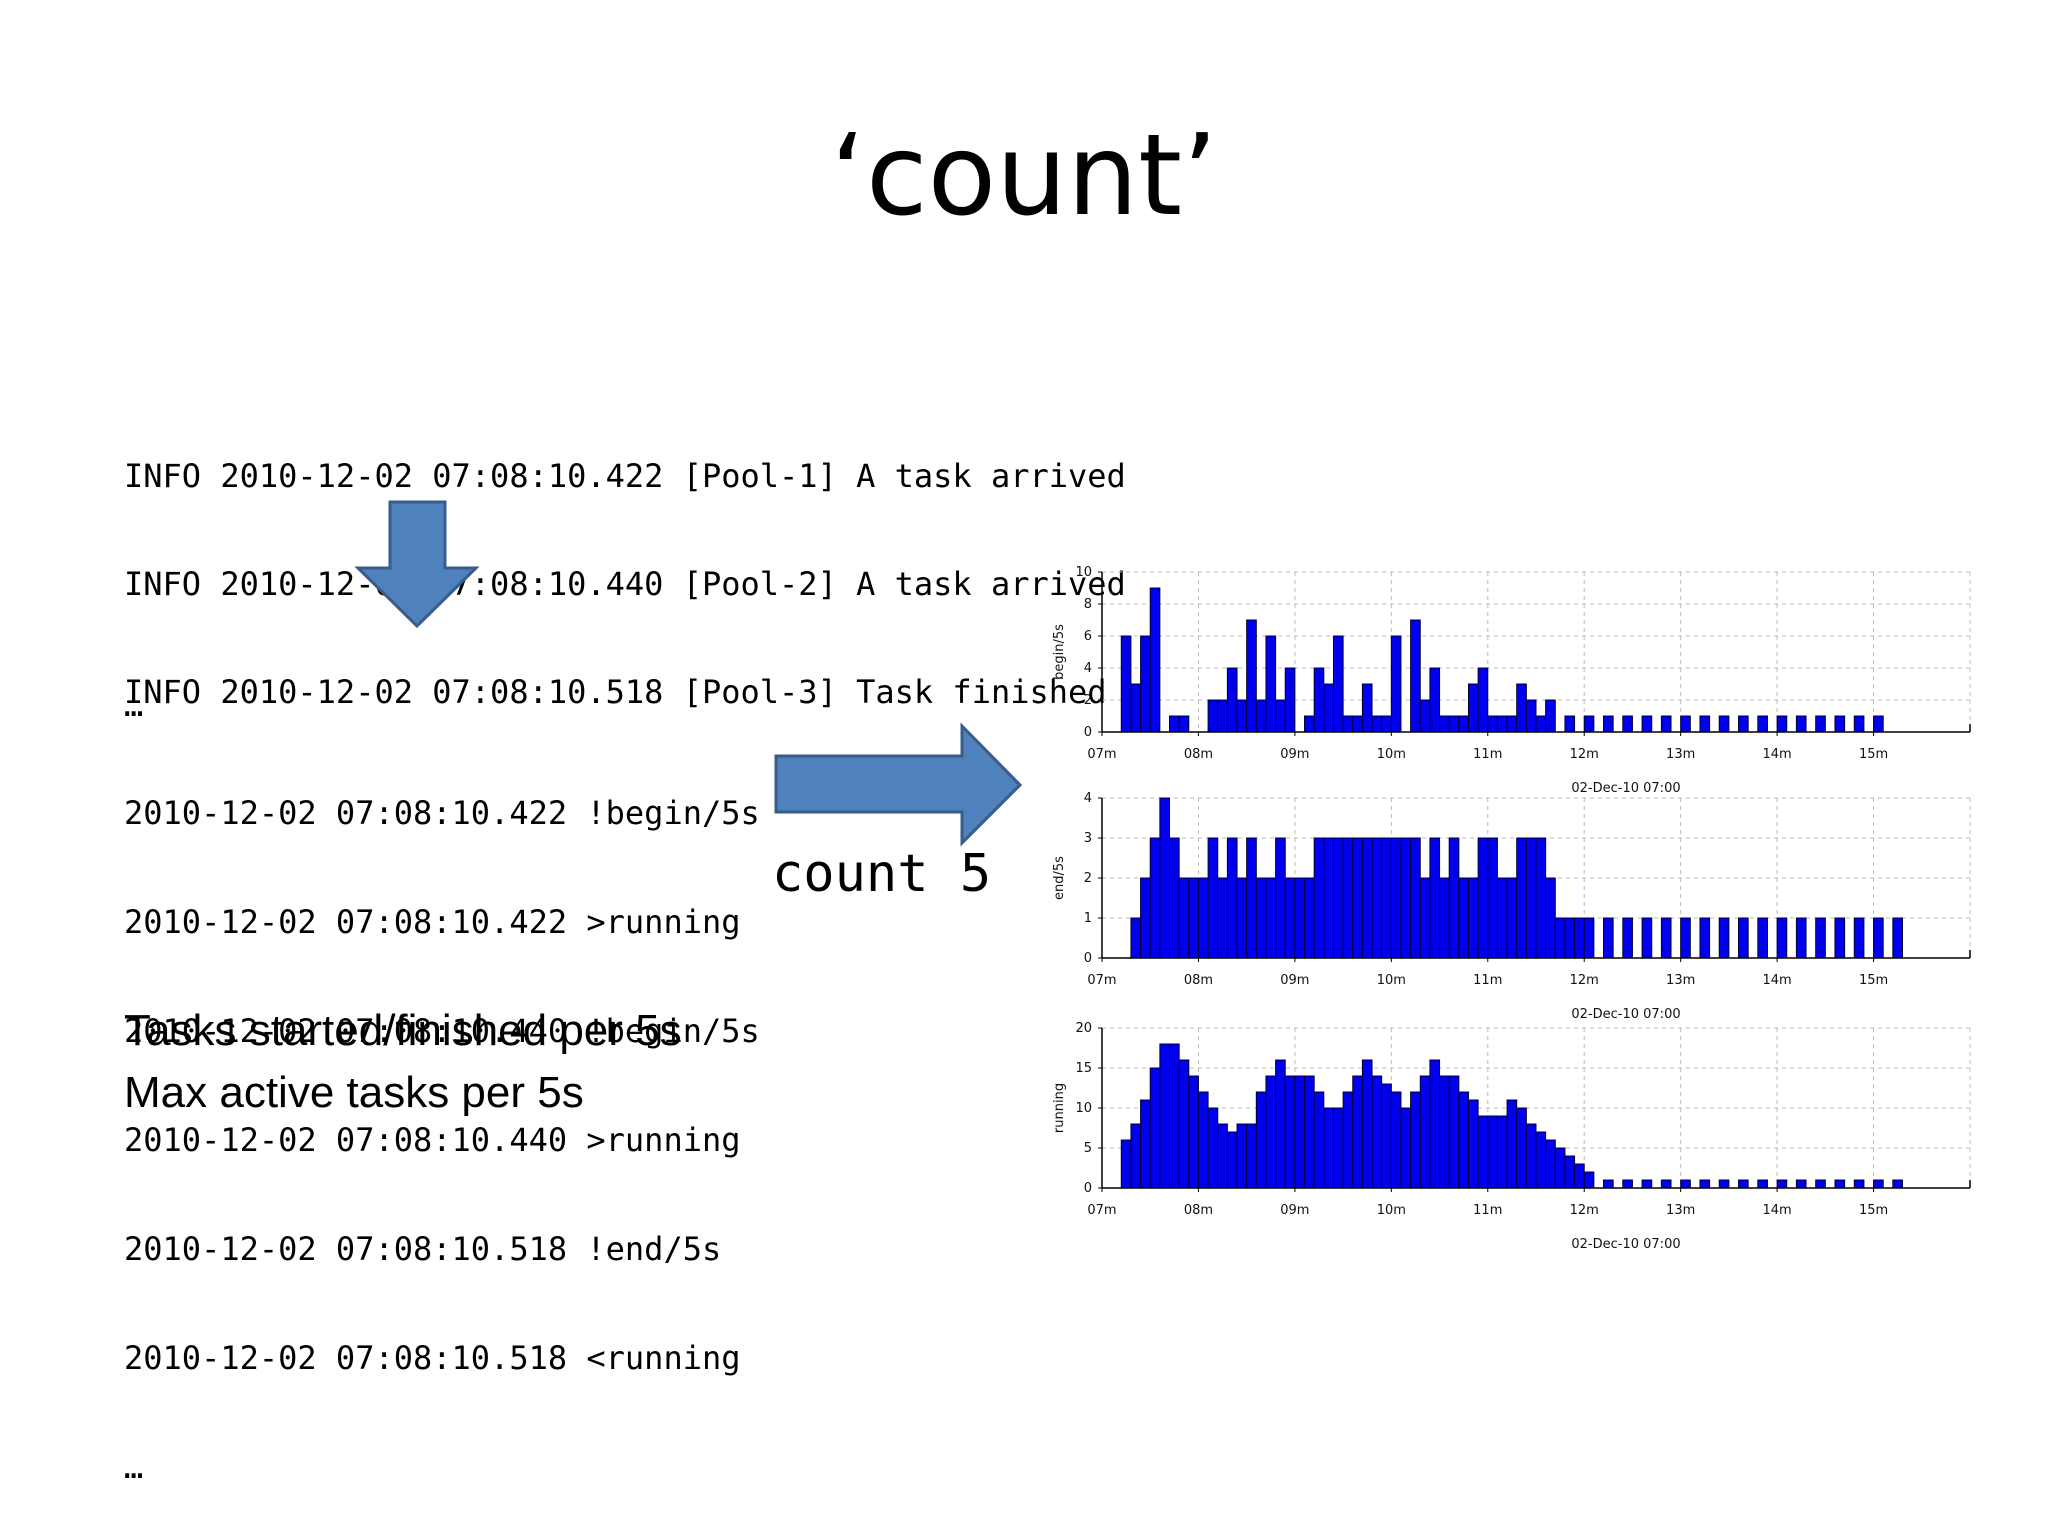 The height and width of the screenshot is (1536, 2048). What do you see at coordinates (1088, 636) in the screenshot?
I see `y-tick-label: 6` at bounding box center [1088, 636].